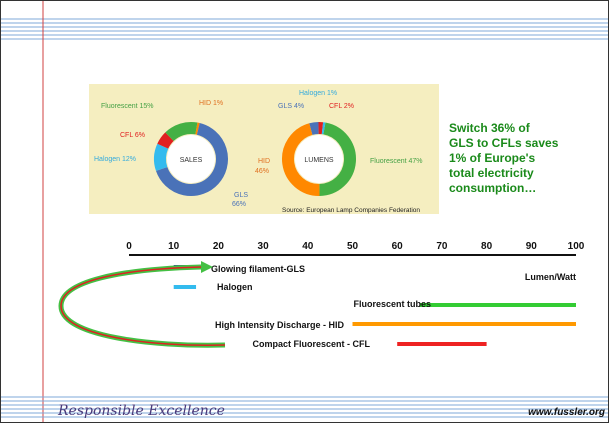 The image size is (609, 423). What do you see at coordinates (132, 135) in the screenshot?
I see `sales-label-cfl: CFL 6%` at bounding box center [132, 135].